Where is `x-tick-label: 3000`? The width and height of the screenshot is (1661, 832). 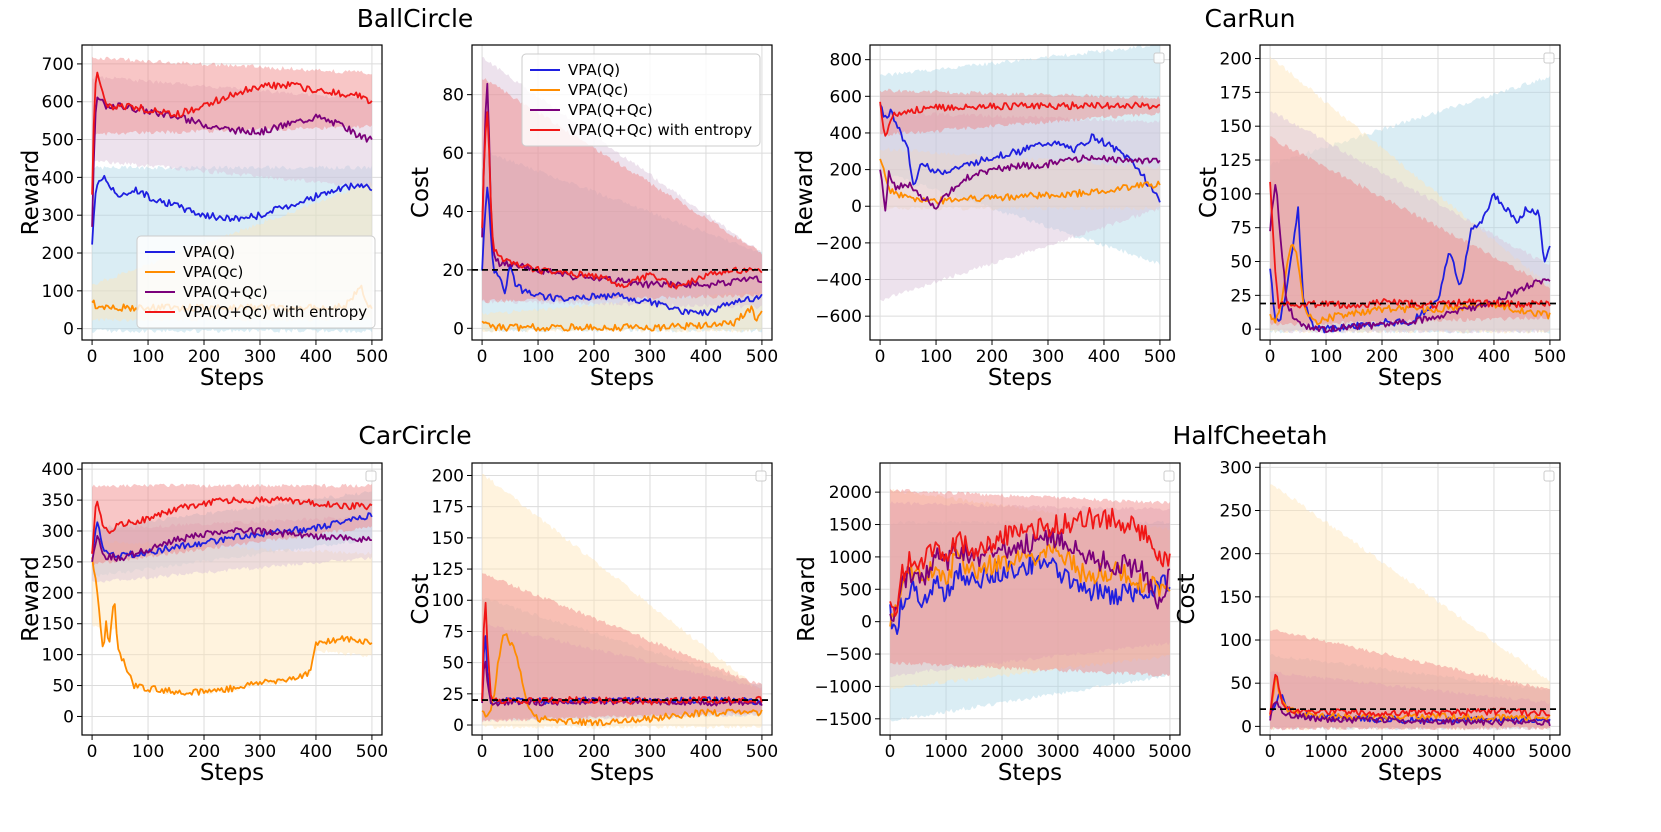
x-tick-label: 3000 is located at coordinates (1437, 752).